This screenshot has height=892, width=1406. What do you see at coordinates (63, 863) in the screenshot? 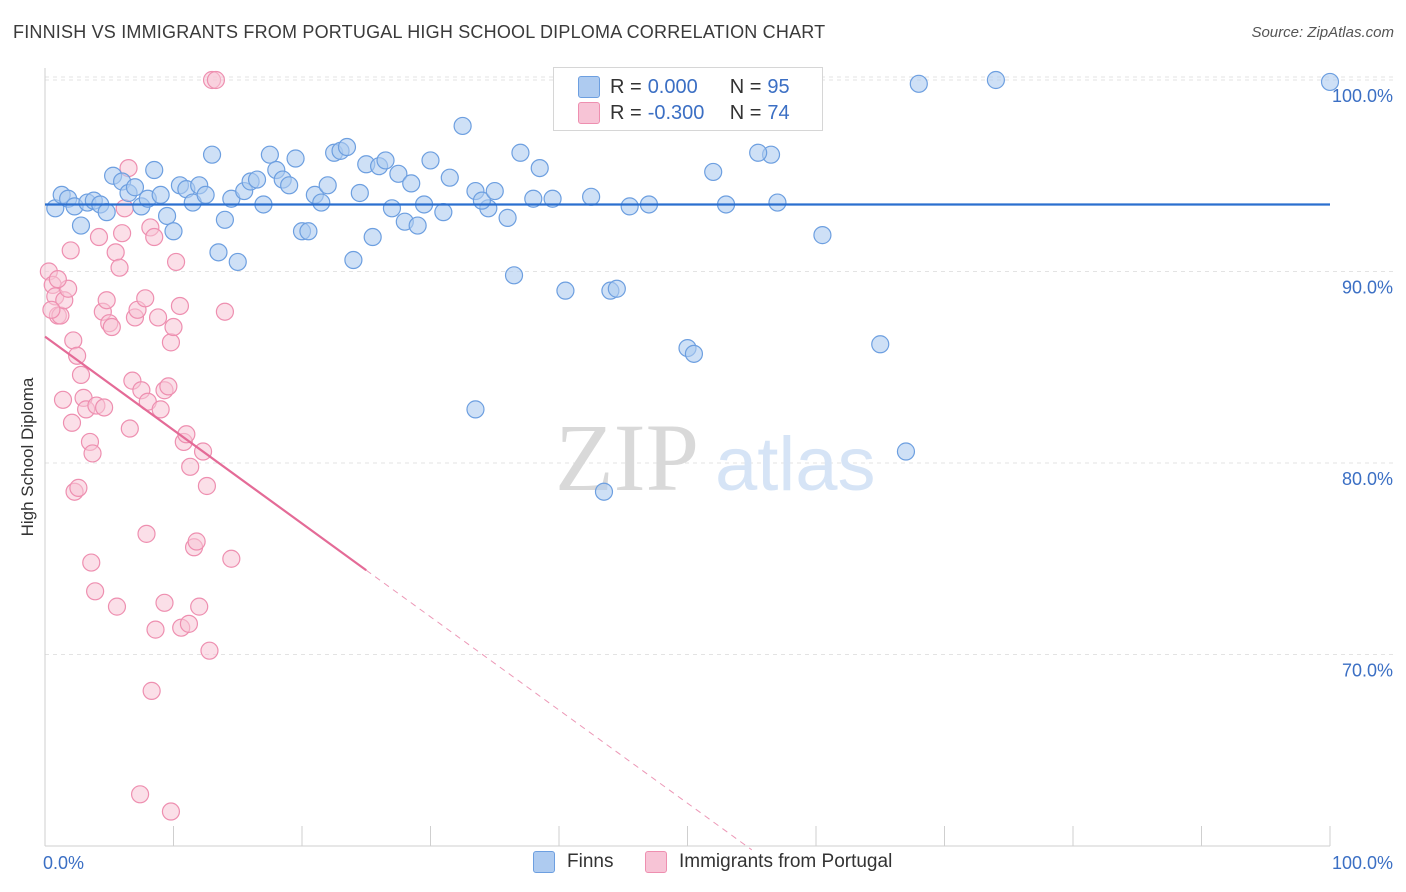
I see `x-tick-label: 0.0%` at bounding box center [63, 863].